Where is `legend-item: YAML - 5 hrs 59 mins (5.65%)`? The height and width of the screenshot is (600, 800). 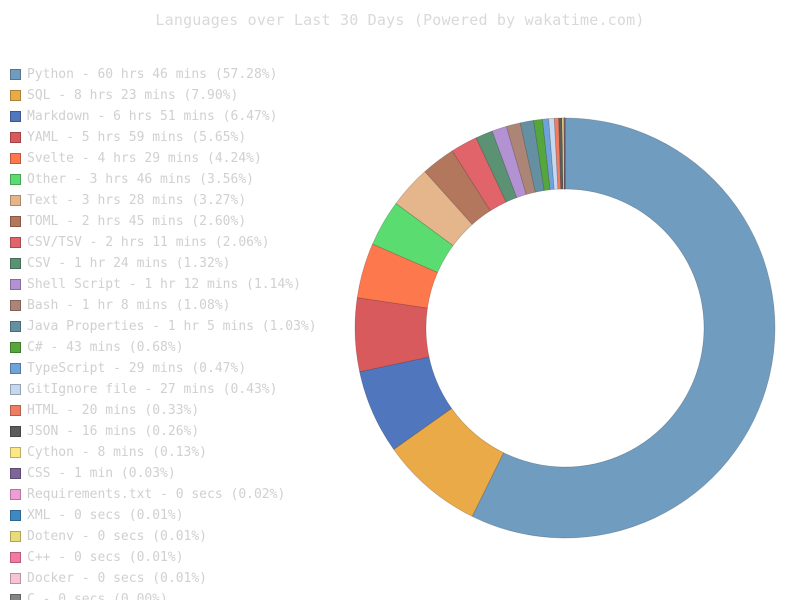 legend-item: YAML - 5 hrs 59 mins (5.65%) is located at coordinates (163, 137).